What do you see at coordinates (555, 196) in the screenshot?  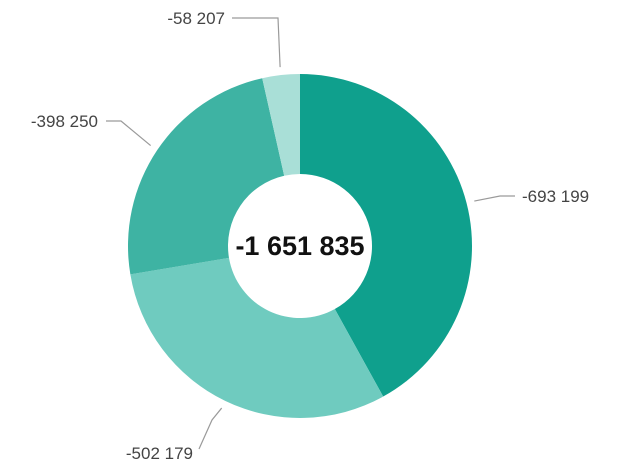 I see `slice-value-label: -693 199` at bounding box center [555, 196].